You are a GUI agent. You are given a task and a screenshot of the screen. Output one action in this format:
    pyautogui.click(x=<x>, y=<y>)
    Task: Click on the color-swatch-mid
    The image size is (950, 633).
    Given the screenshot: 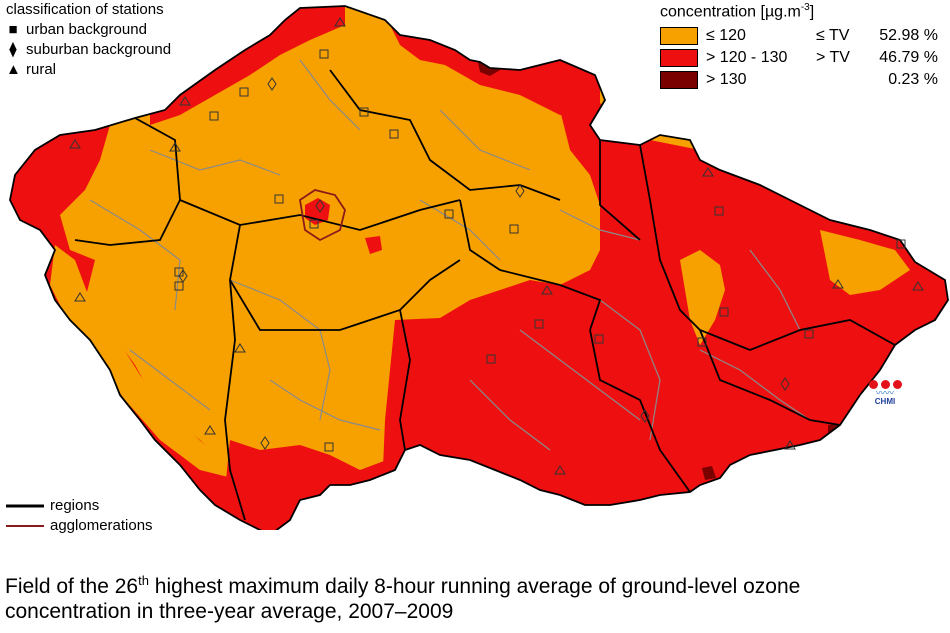 What is the action you would take?
    pyautogui.click(x=679, y=58)
    